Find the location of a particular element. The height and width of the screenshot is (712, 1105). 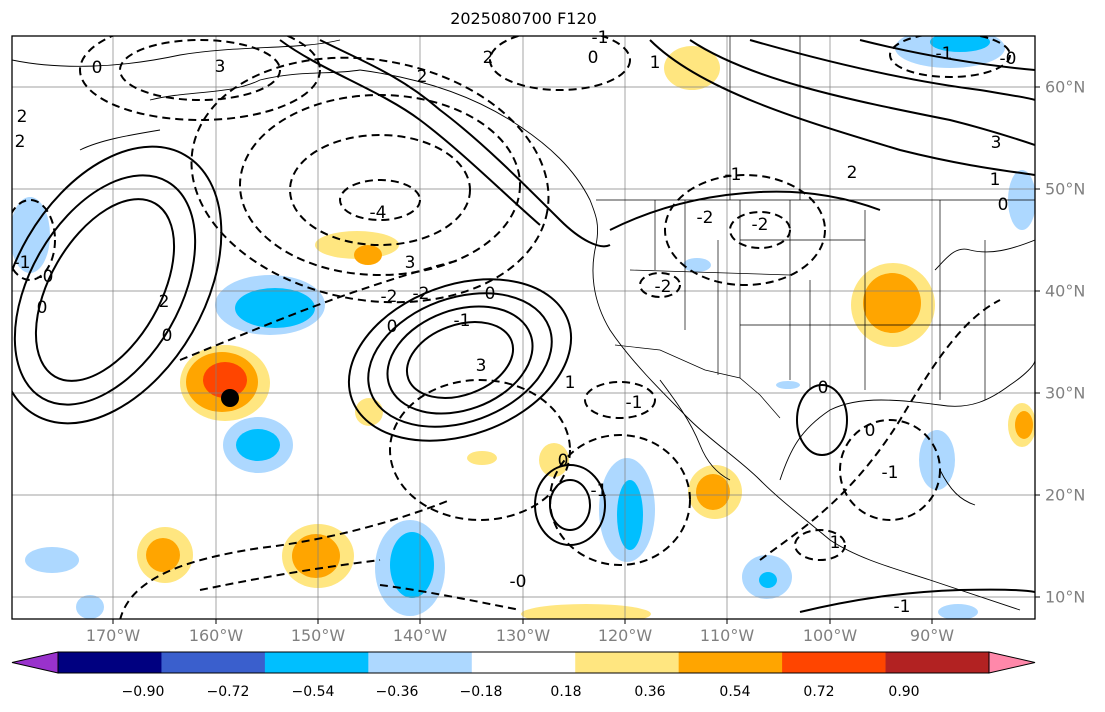

lon-label: 110°W is located at coordinates (727, 635).